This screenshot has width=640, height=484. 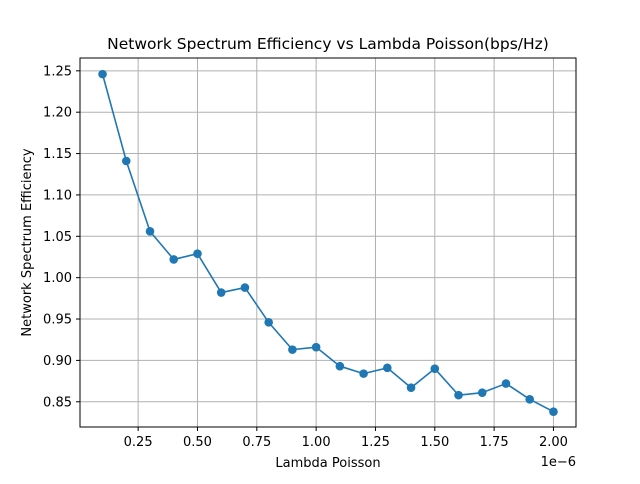 I want to click on x-tick-label: 1.75, so click(x=494, y=442).